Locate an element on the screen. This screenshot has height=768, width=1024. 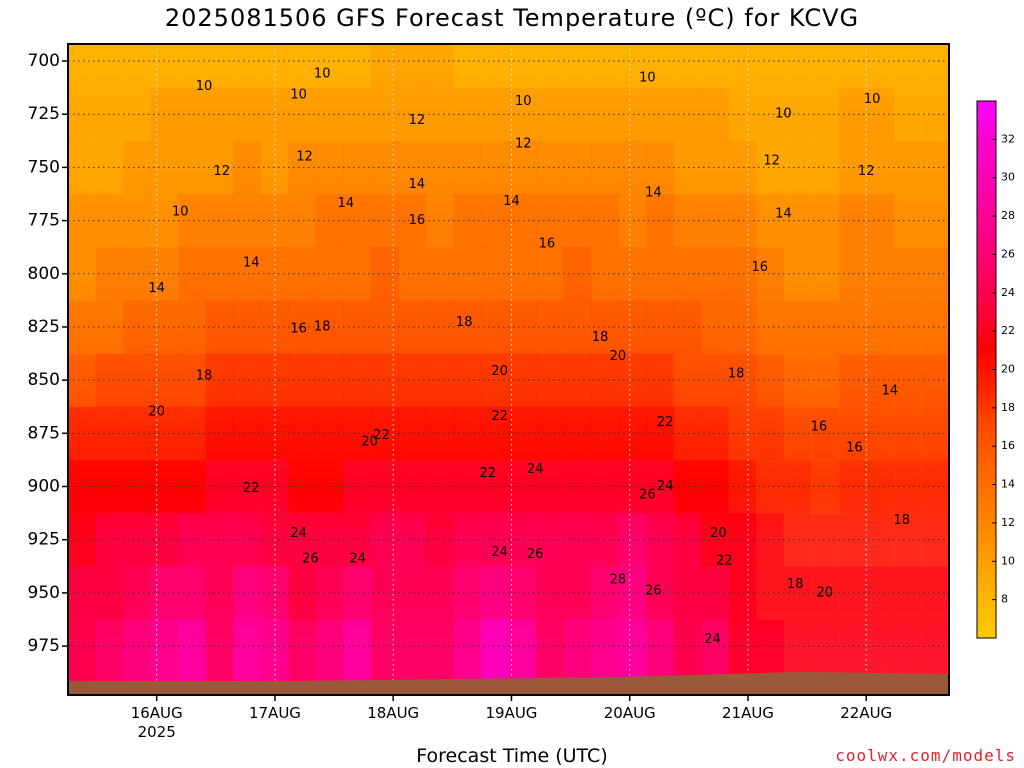
site-credit: coolwx.com/models is located at coordinates (925, 755).